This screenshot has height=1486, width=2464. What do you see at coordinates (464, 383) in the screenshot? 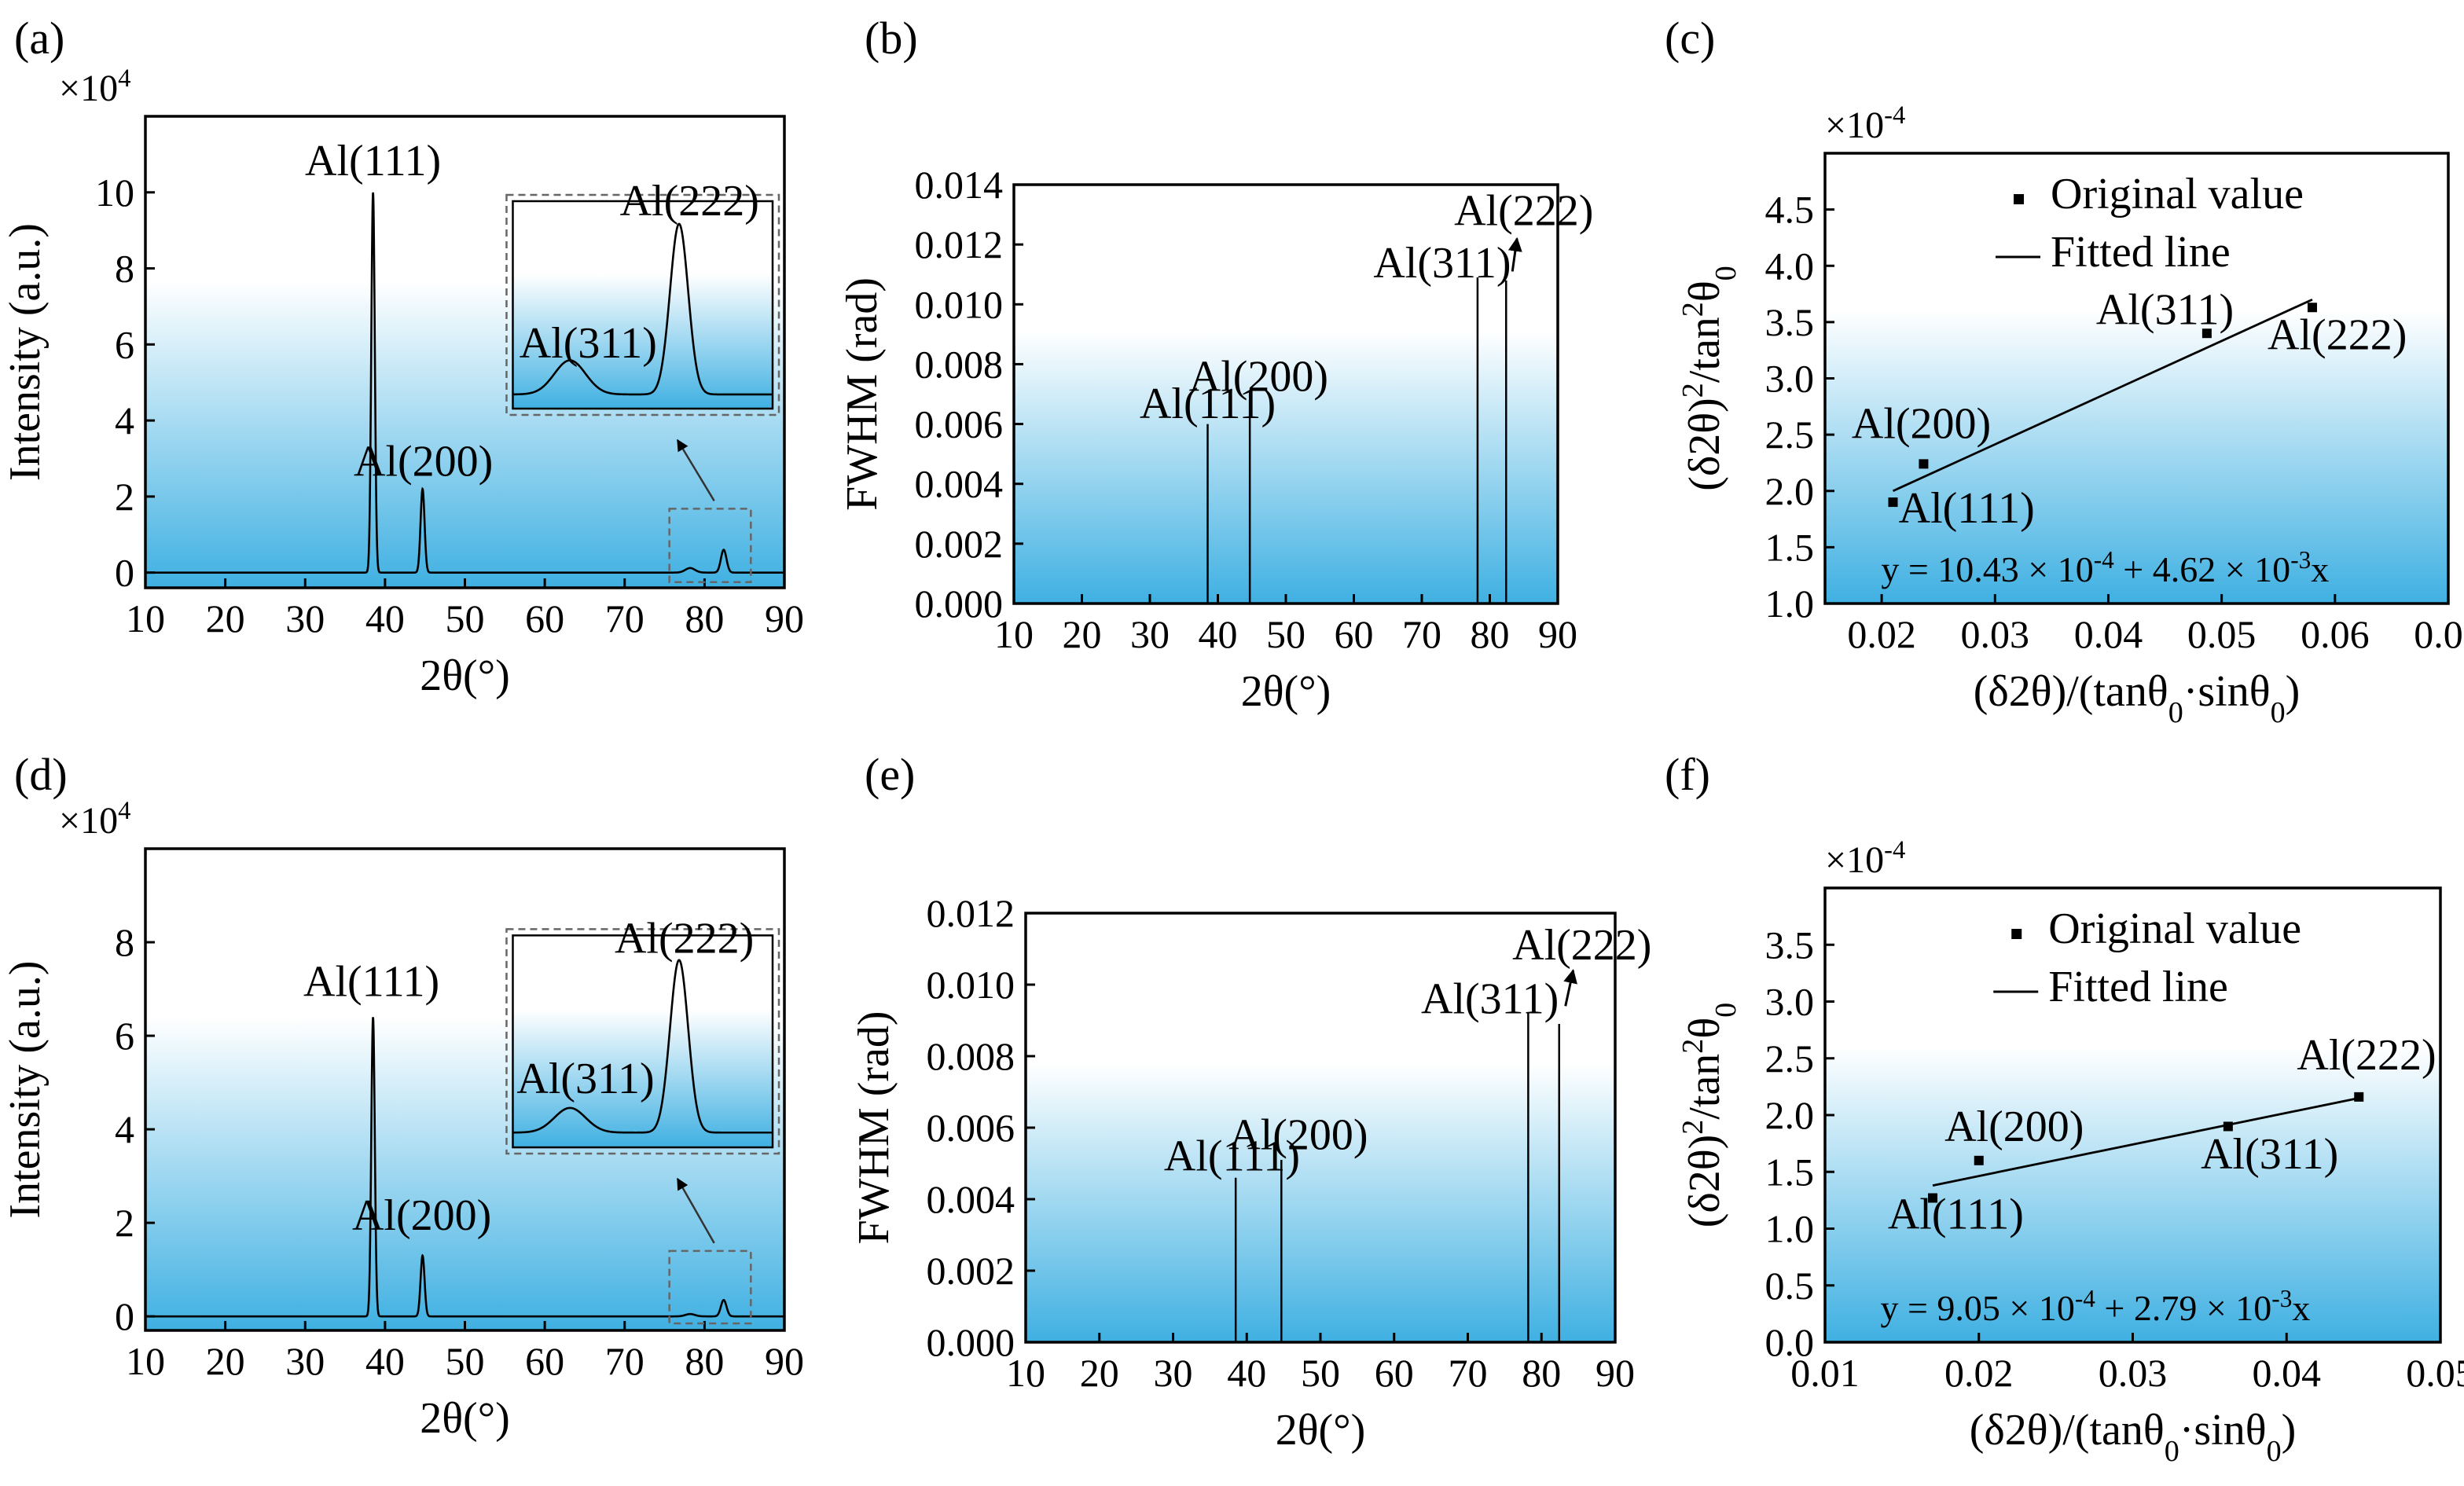
I see `xrd-pattern-line` at bounding box center [464, 383].